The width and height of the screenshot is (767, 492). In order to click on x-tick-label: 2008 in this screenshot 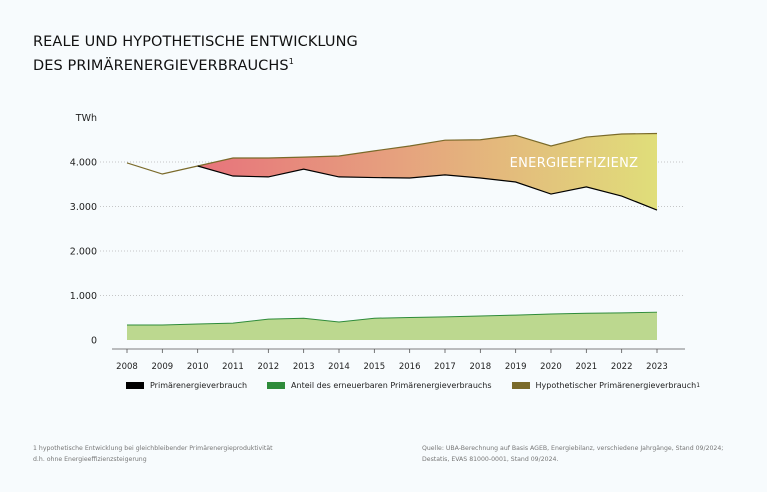, I will do `click(127, 367)`.